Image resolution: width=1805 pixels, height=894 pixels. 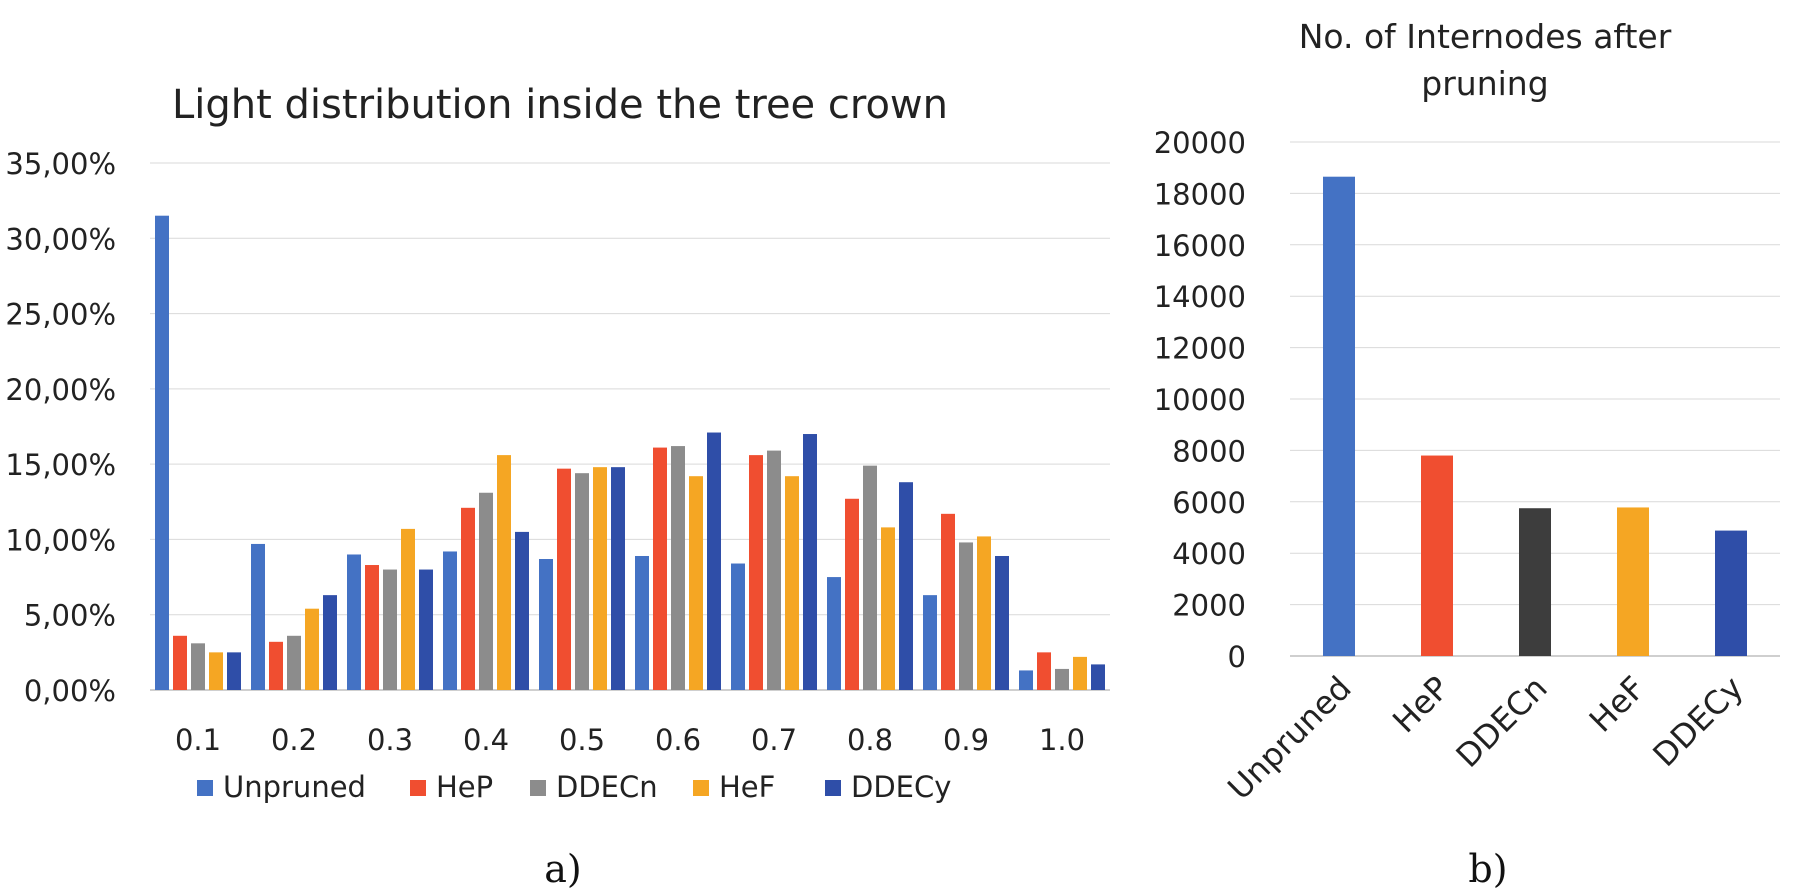 I want to click on chart-a-y-tick-label: 25,00%, so click(x=60, y=315).